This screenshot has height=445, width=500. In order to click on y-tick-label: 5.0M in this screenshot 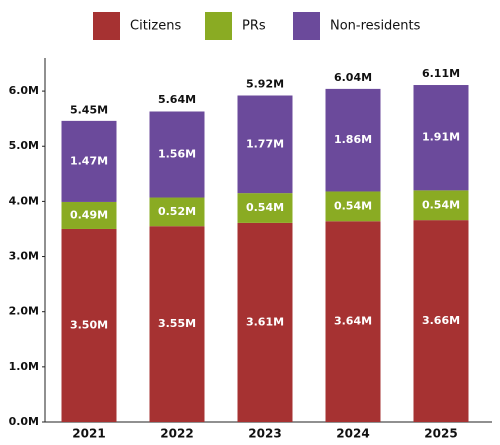, I will do `click(24, 145)`.